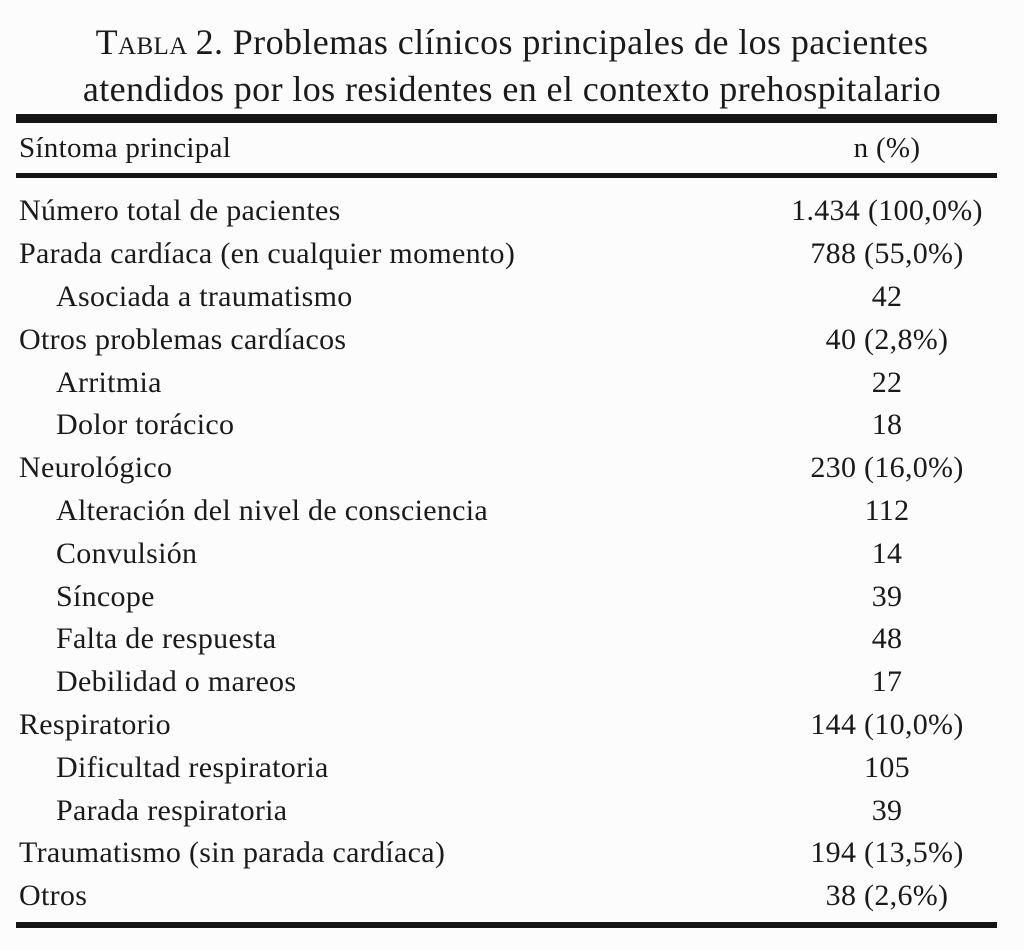 This screenshot has width=1024, height=950. I want to click on row-value: 42, so click(887, 296).